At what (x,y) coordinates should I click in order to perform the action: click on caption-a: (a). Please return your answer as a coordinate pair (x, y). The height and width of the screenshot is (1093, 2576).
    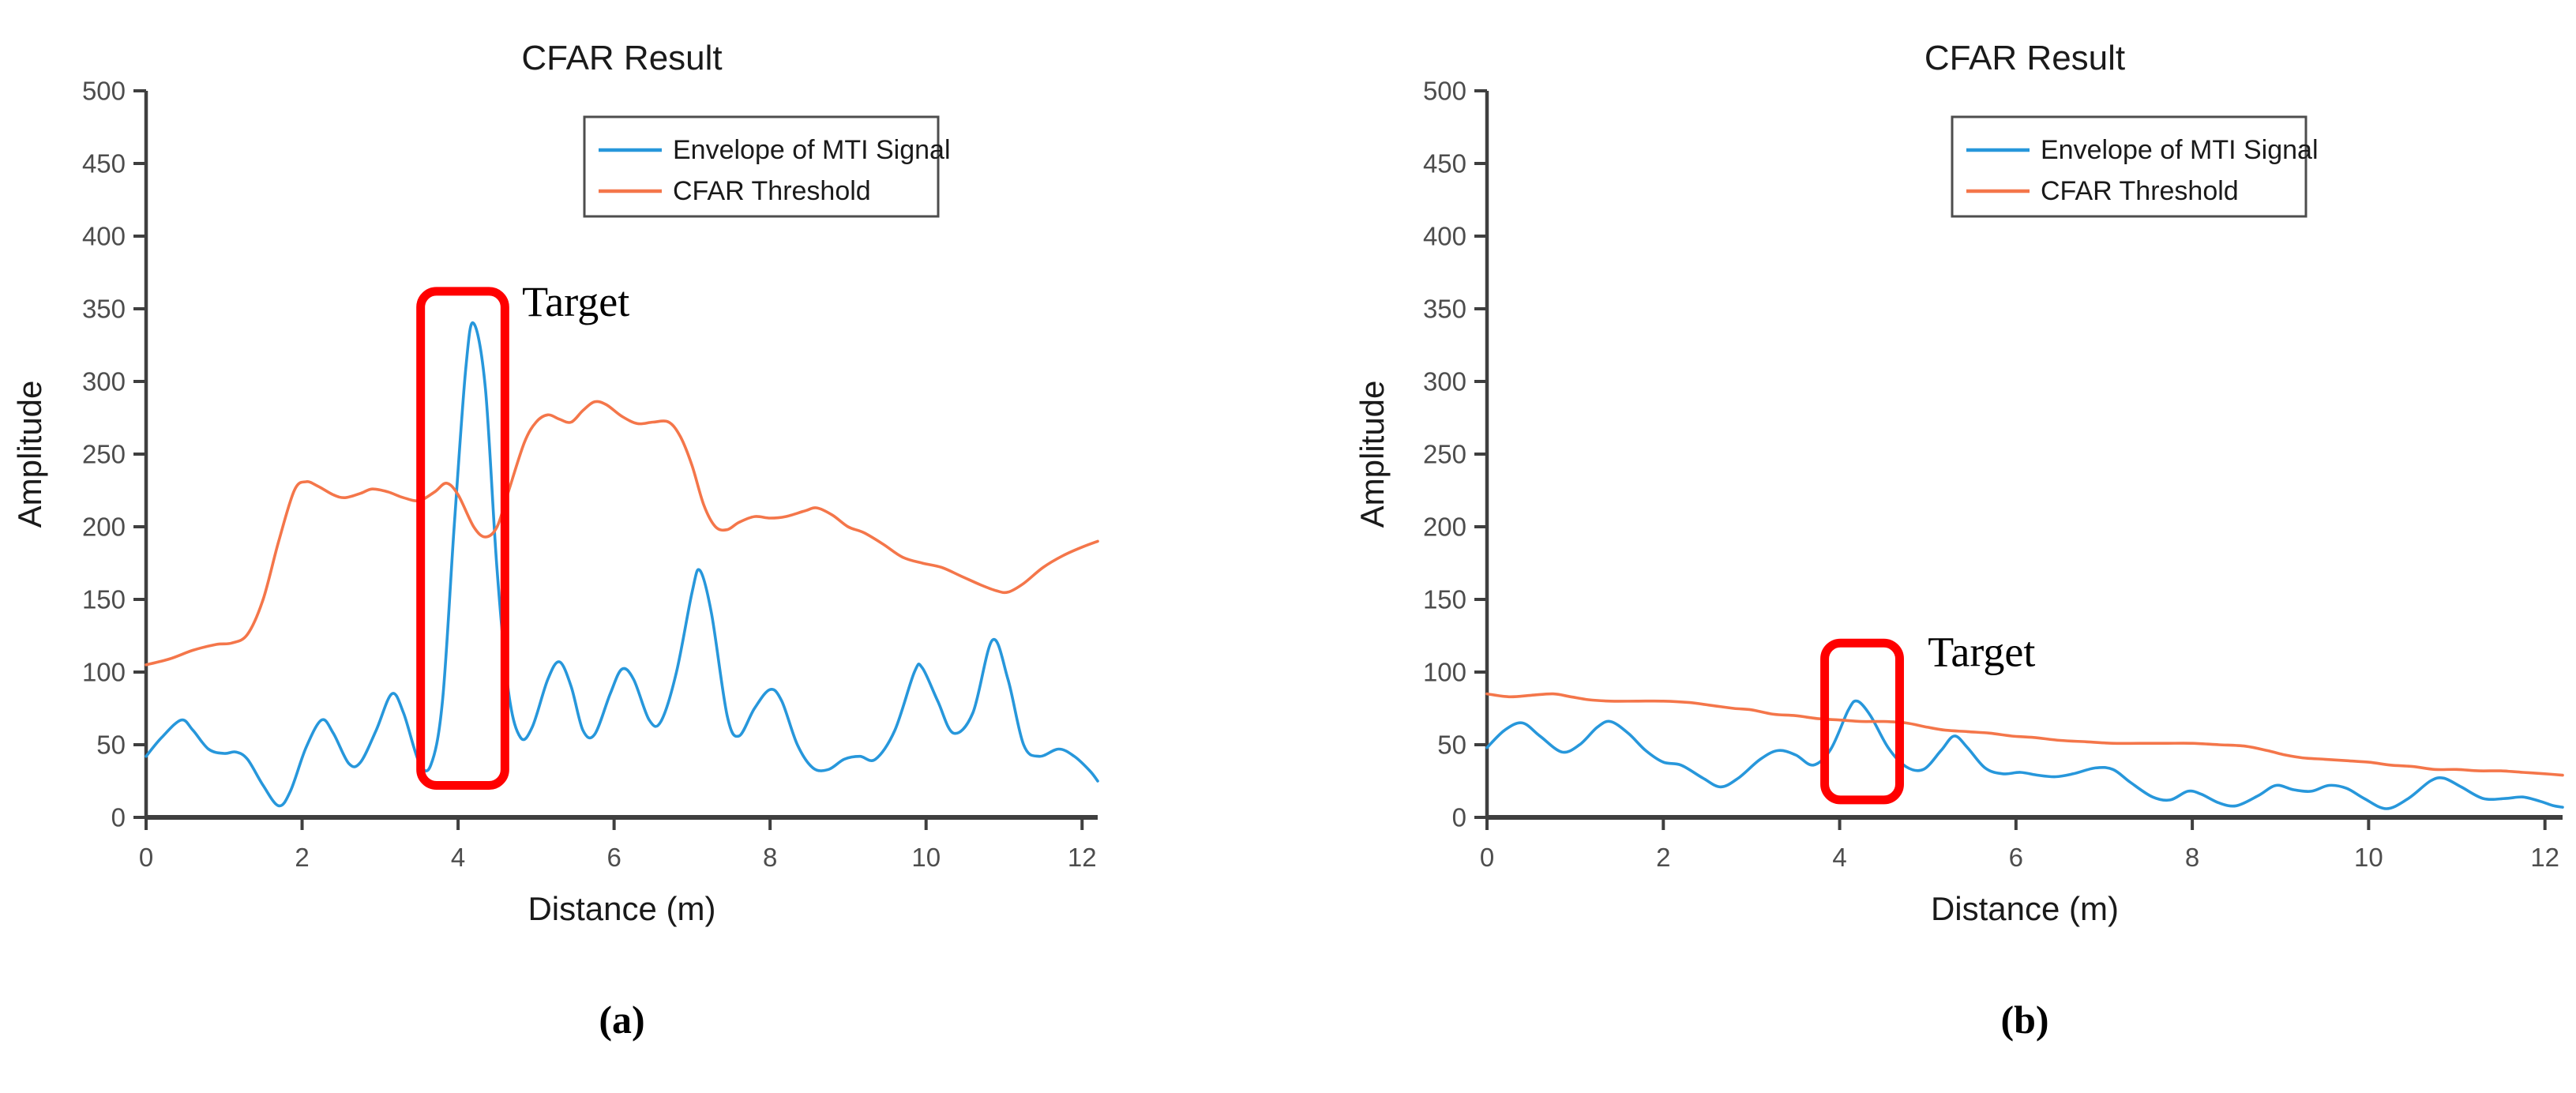
    Looking at the image, I should click on (622, 1019).